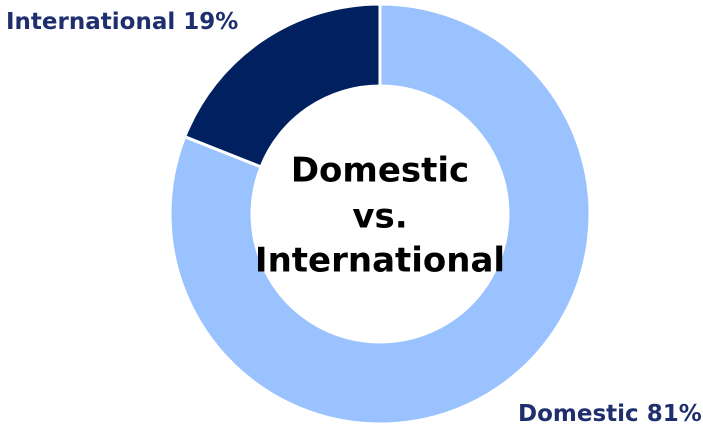 This screenshot has width=703, height=429. Describe the element at coordinates (578, 414) in the screenshot. I see `label-category: Domestic` at that location.